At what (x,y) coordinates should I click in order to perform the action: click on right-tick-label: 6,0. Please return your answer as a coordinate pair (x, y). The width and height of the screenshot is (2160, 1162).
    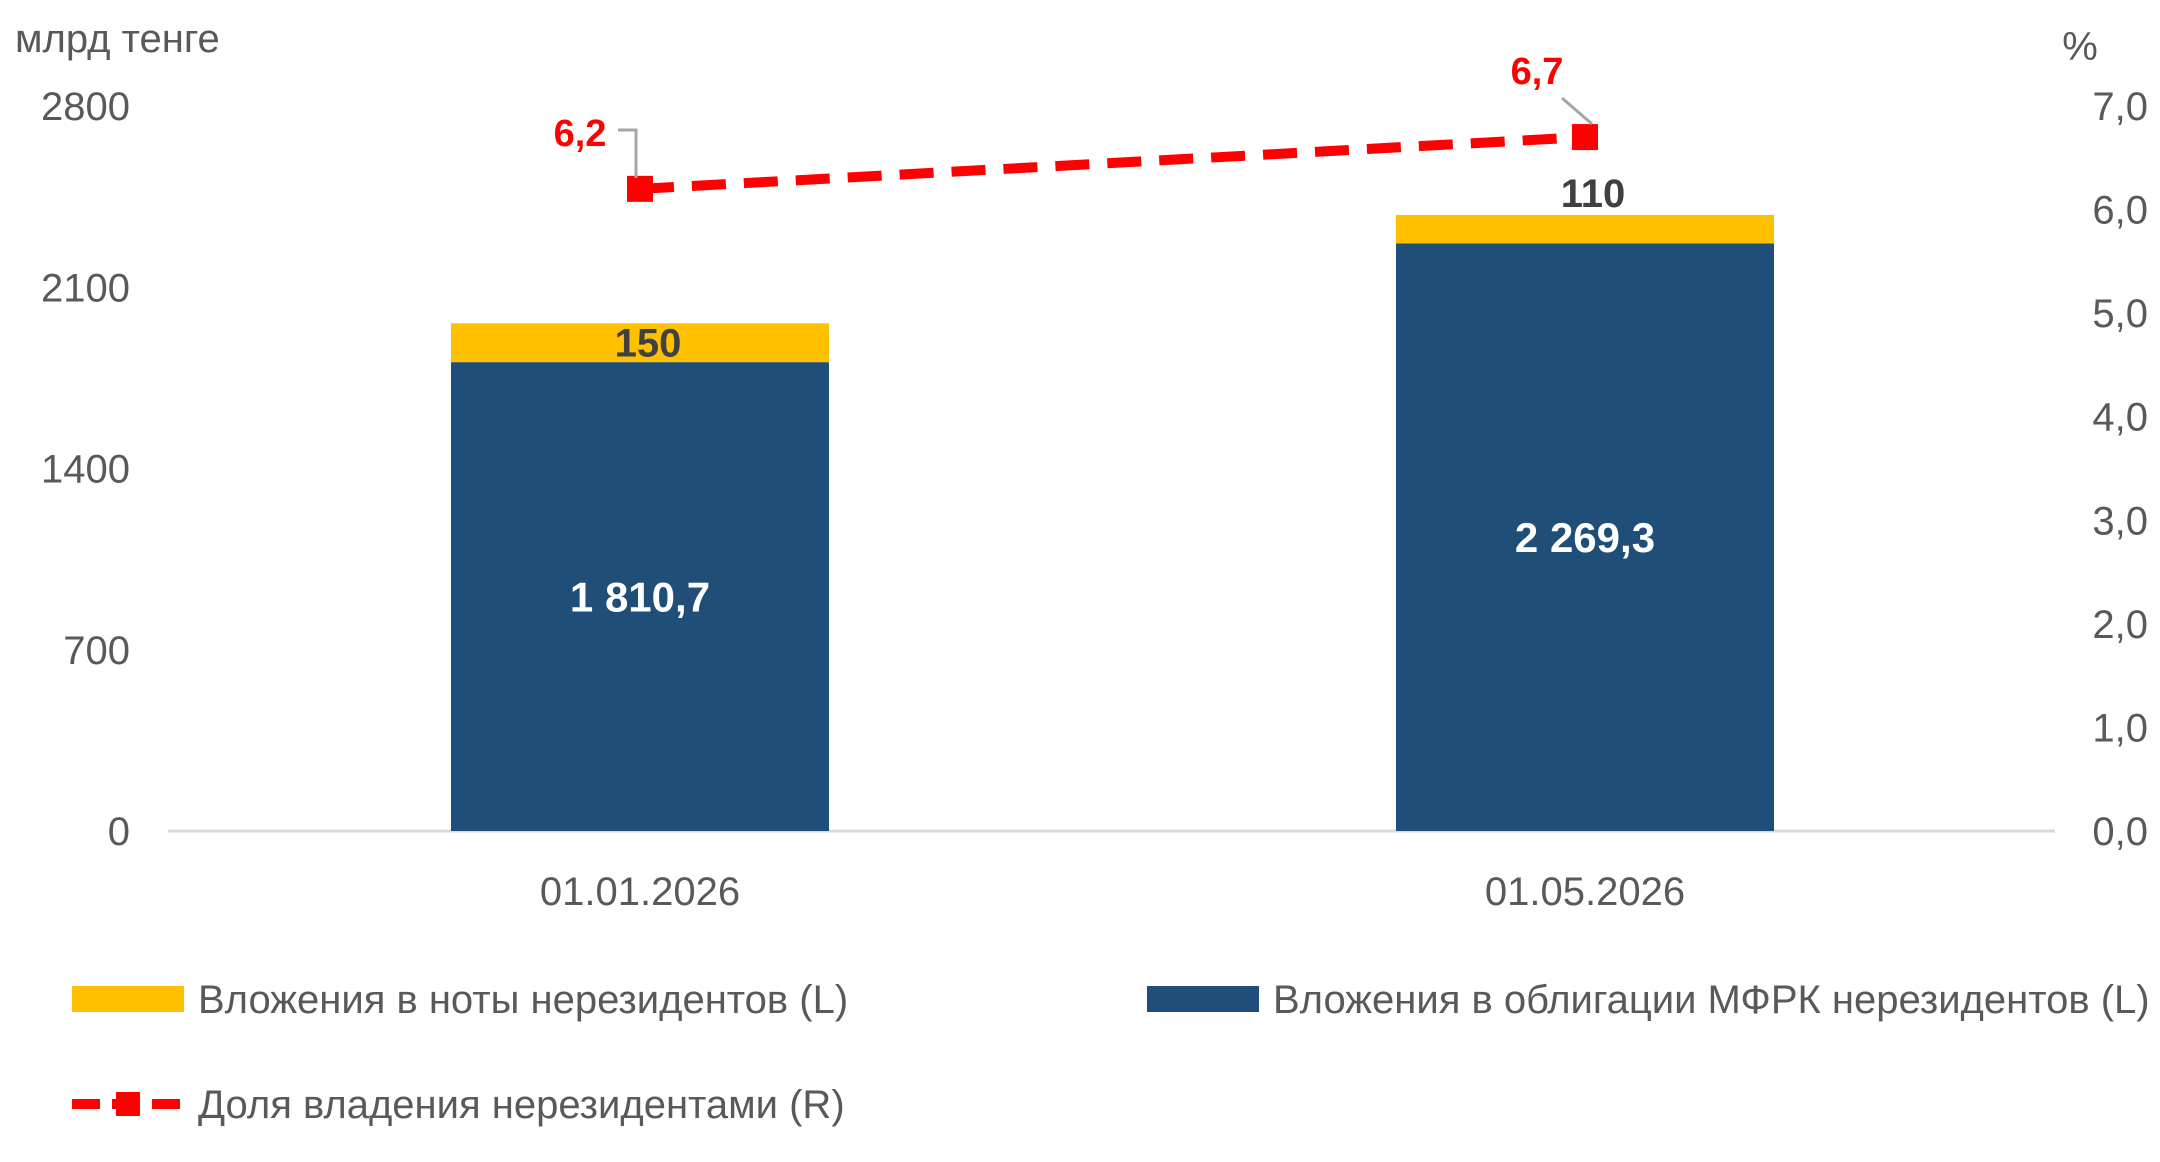
    Looking at the image, I should click on (2120, 211).